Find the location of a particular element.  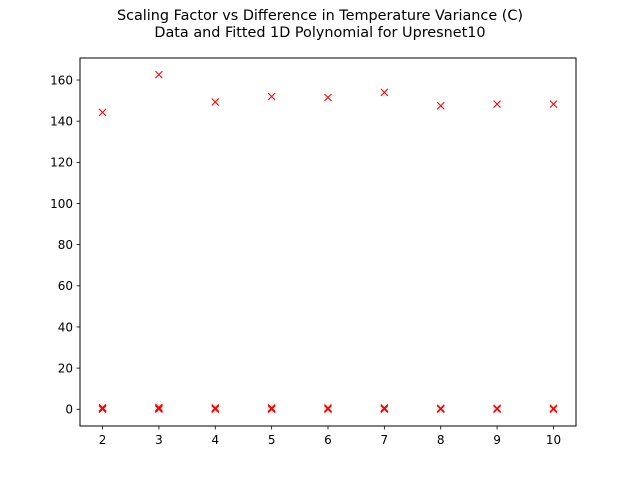

y-tick-label: 120 is located at coordinates (61, 163).